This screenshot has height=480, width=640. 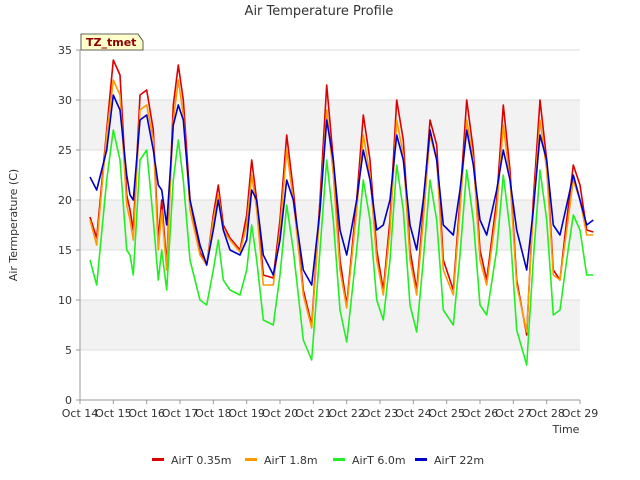 What do you see at coordinates (65, 150) in the screenshot?
I see `y-tick-label: 25` at bounding box center [65, 150].